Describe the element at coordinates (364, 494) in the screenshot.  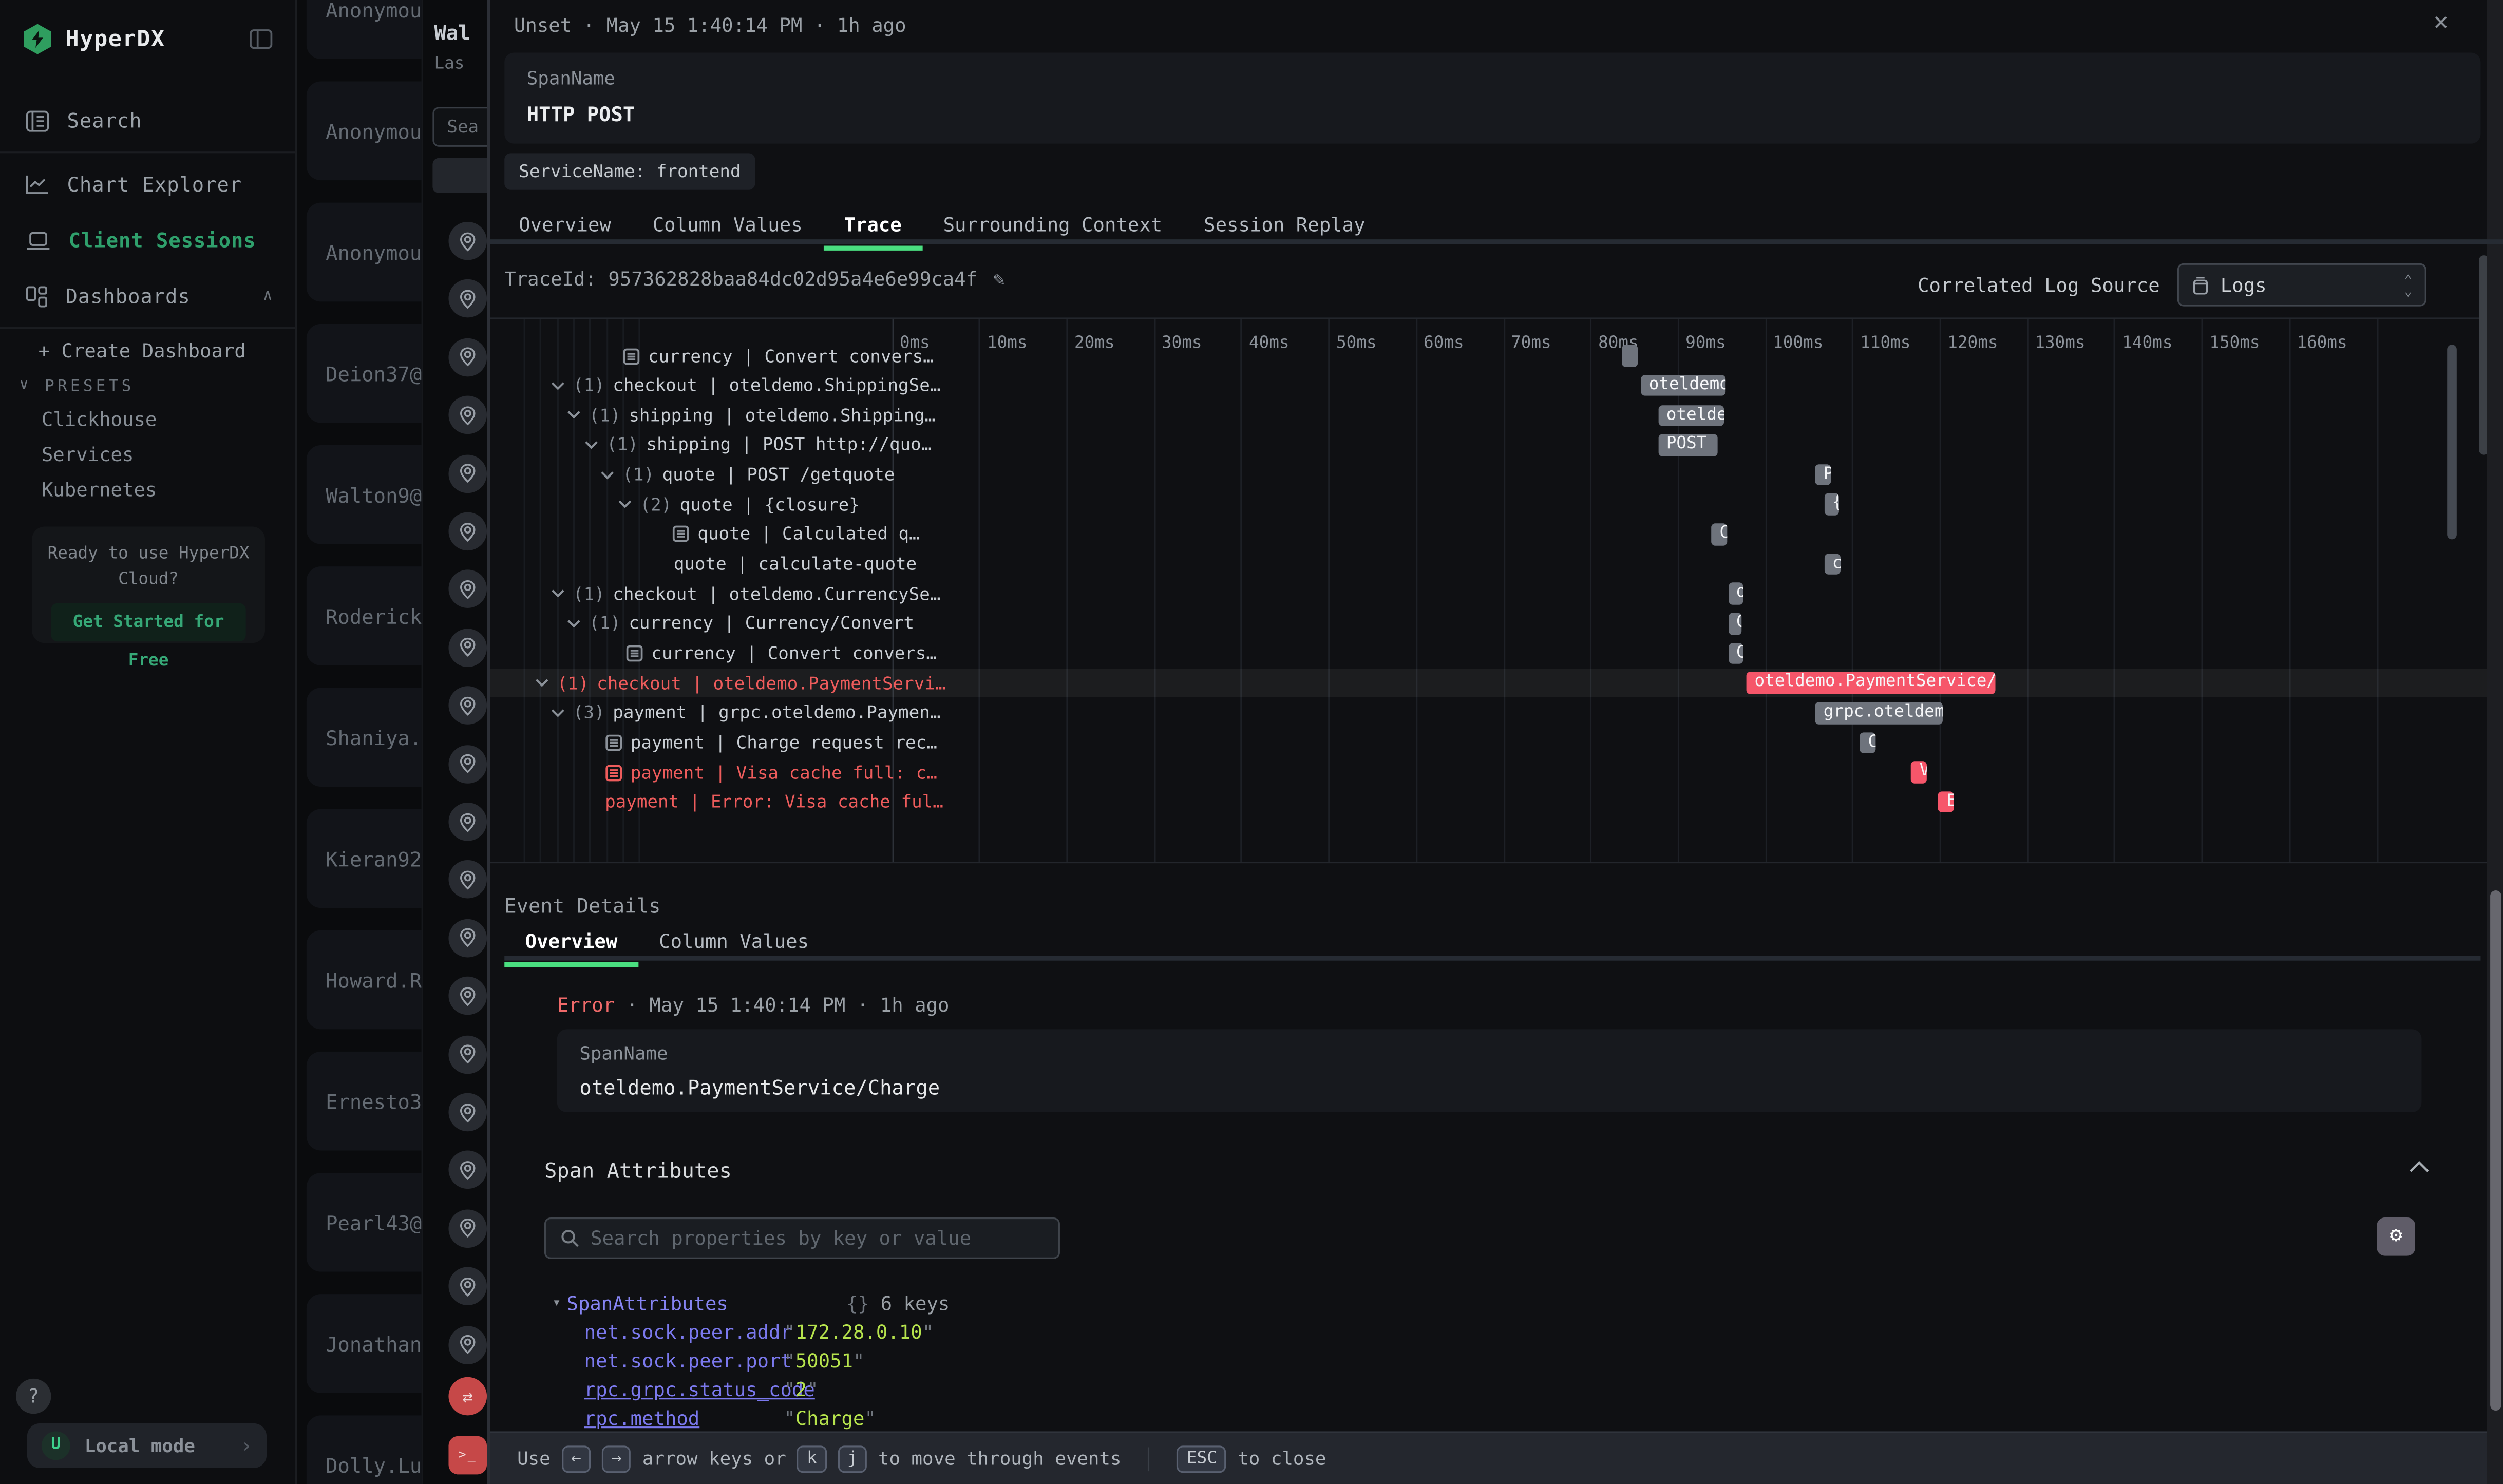
I see `session-card: Walton9@ho` at that location.